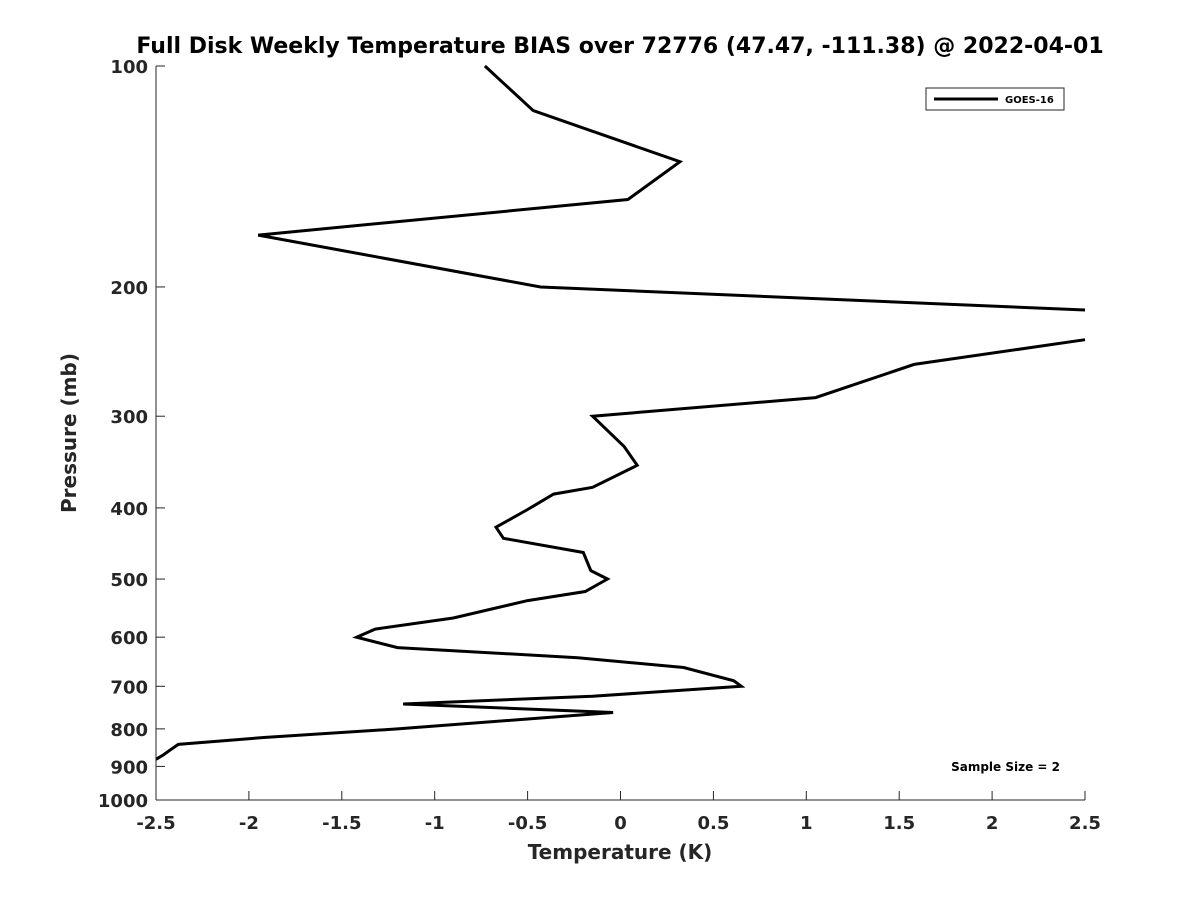  Describe the element at coordinates (249, 823) in the screenshot. I see `x-tick-label: -2` at that location.